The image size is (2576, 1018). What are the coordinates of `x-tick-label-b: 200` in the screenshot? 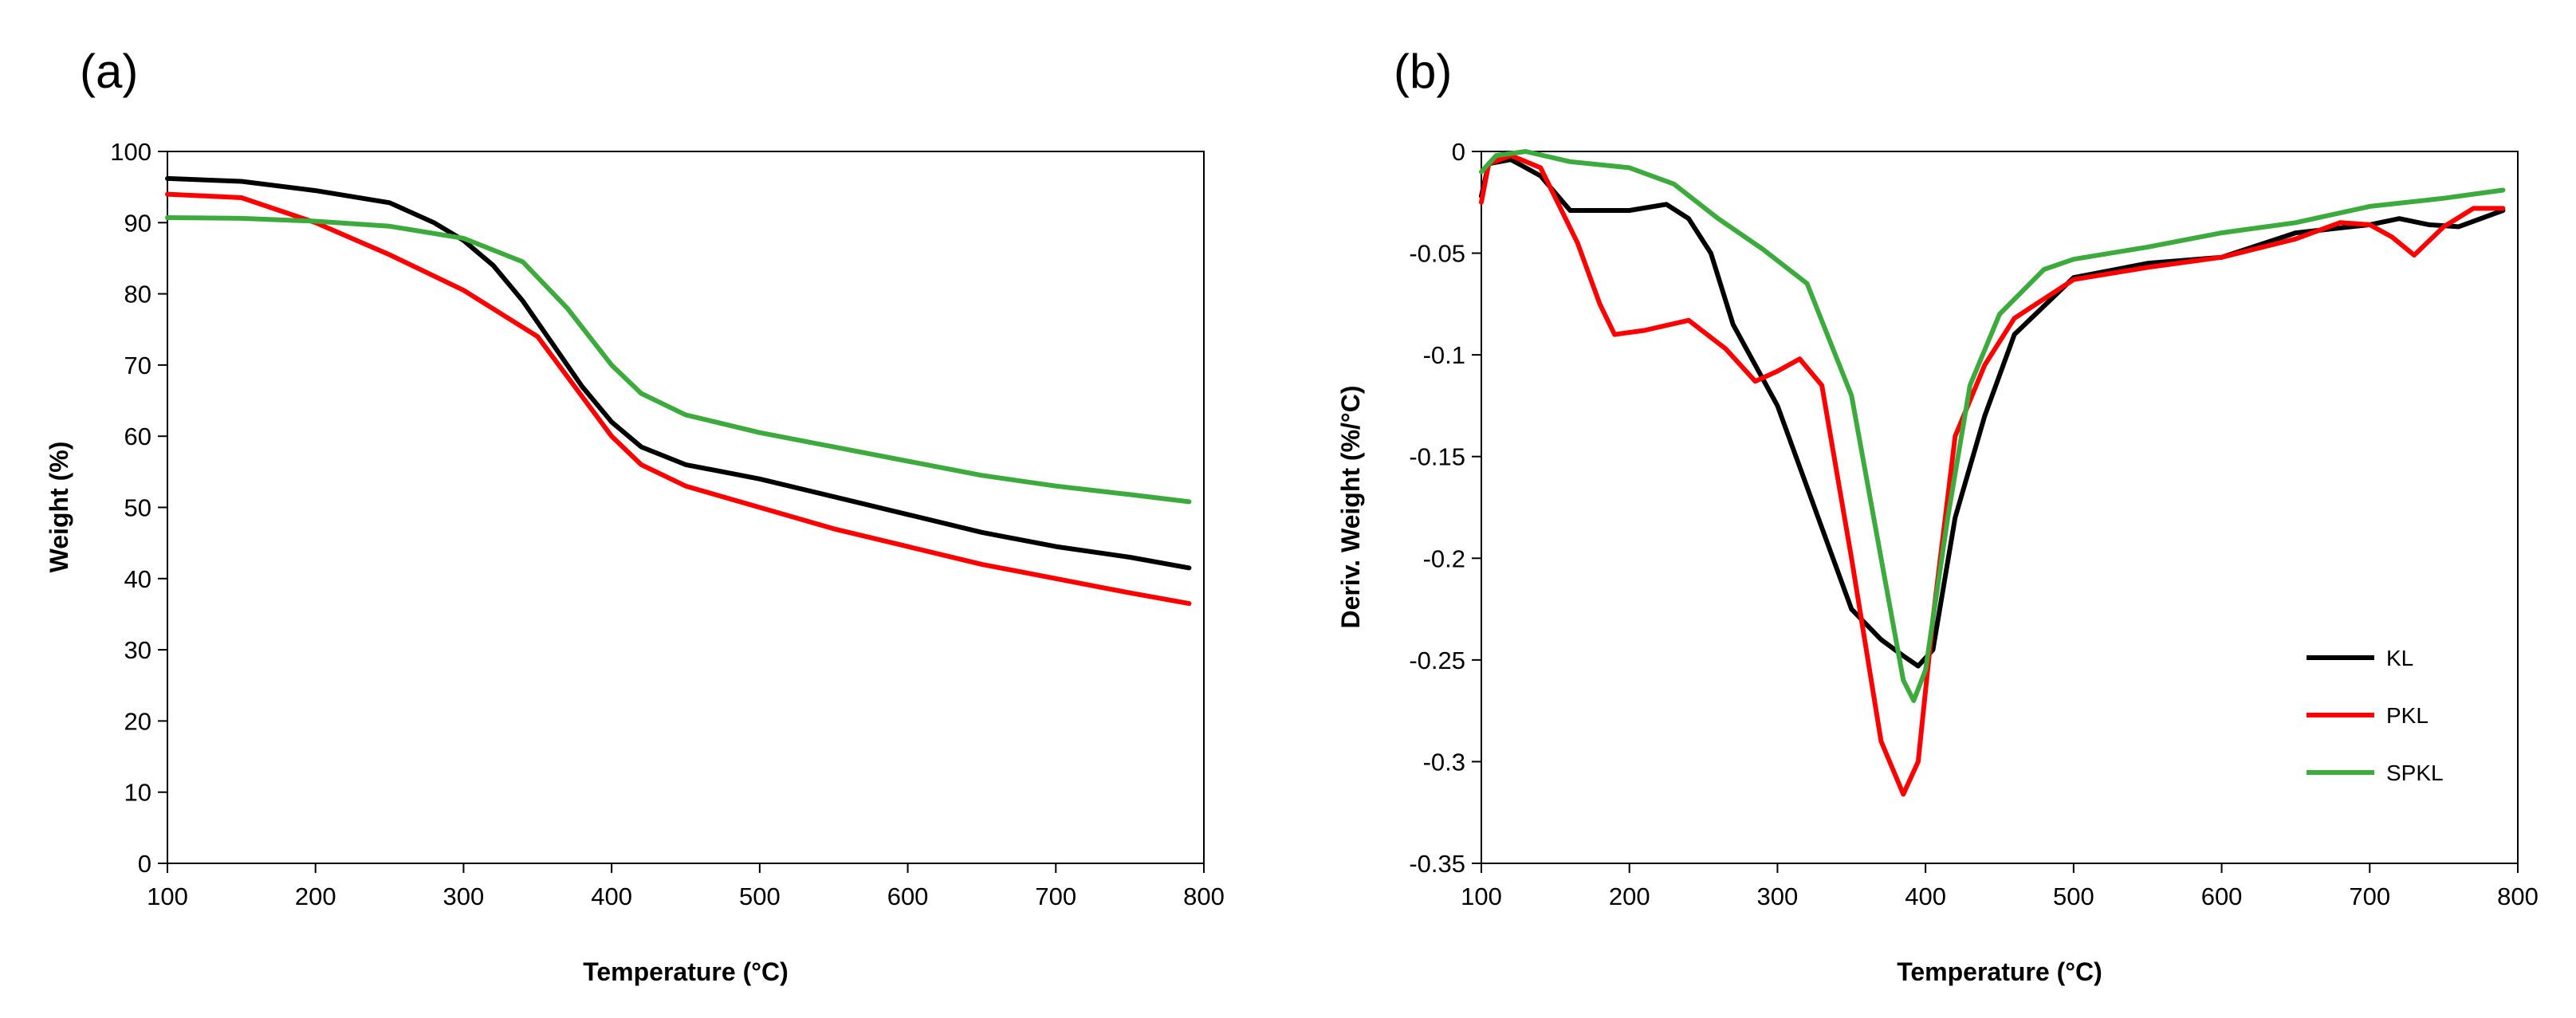 It's located at (1630, 896).